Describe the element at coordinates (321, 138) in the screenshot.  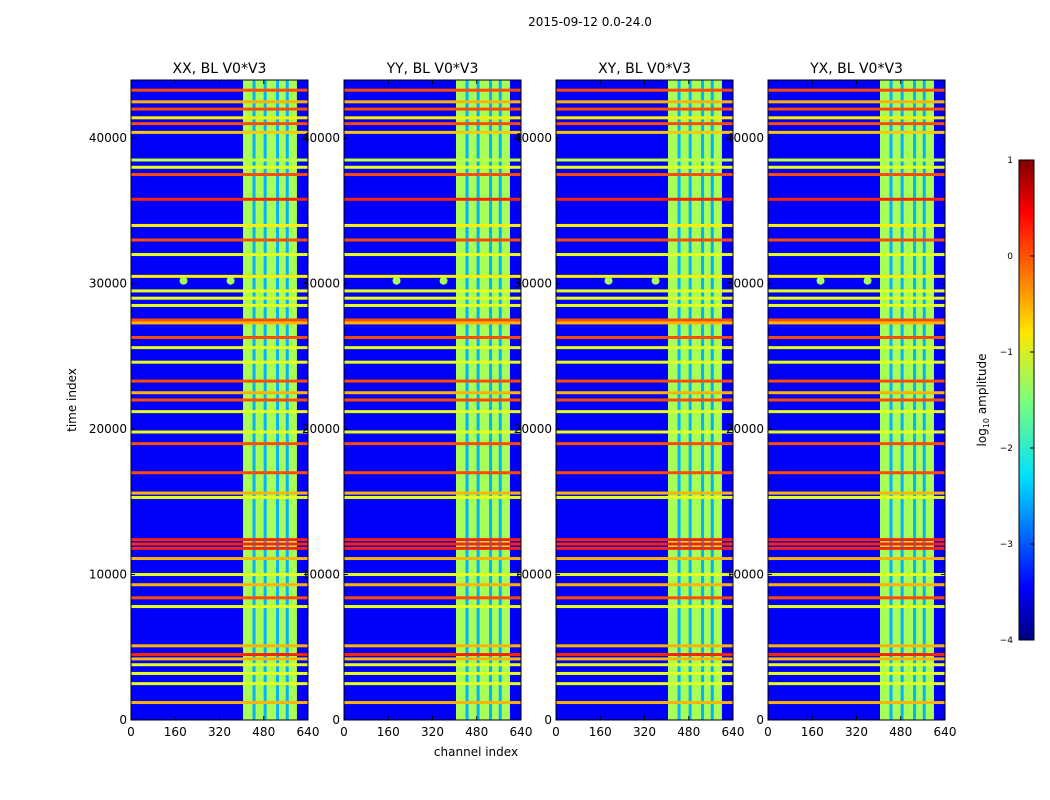
I see `y-tick-label: 40000` at that location.